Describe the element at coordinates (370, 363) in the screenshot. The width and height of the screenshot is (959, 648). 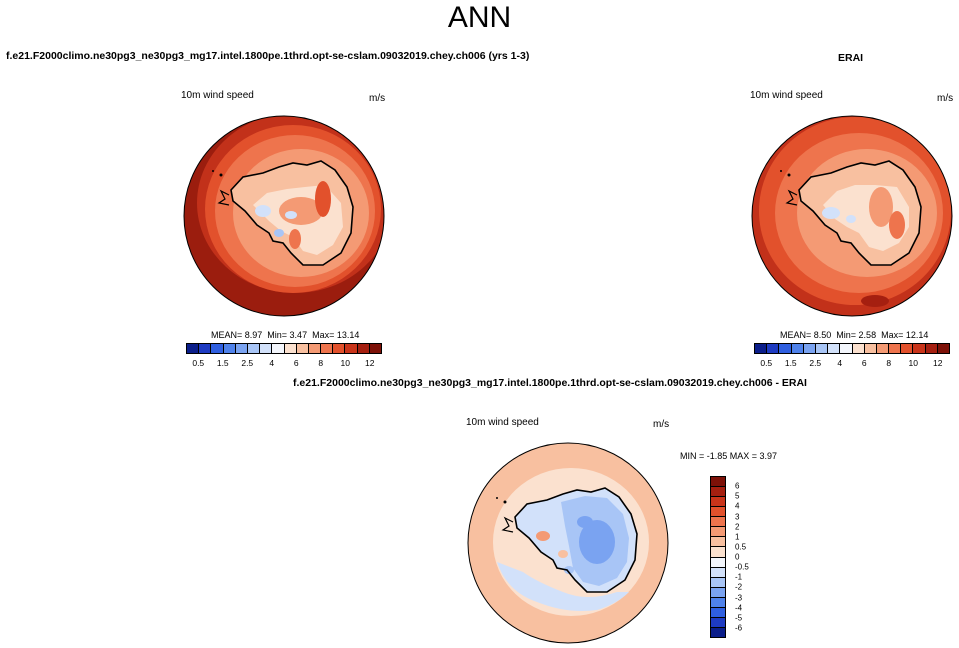
I see `model-colorbar-label: 12` at that location.